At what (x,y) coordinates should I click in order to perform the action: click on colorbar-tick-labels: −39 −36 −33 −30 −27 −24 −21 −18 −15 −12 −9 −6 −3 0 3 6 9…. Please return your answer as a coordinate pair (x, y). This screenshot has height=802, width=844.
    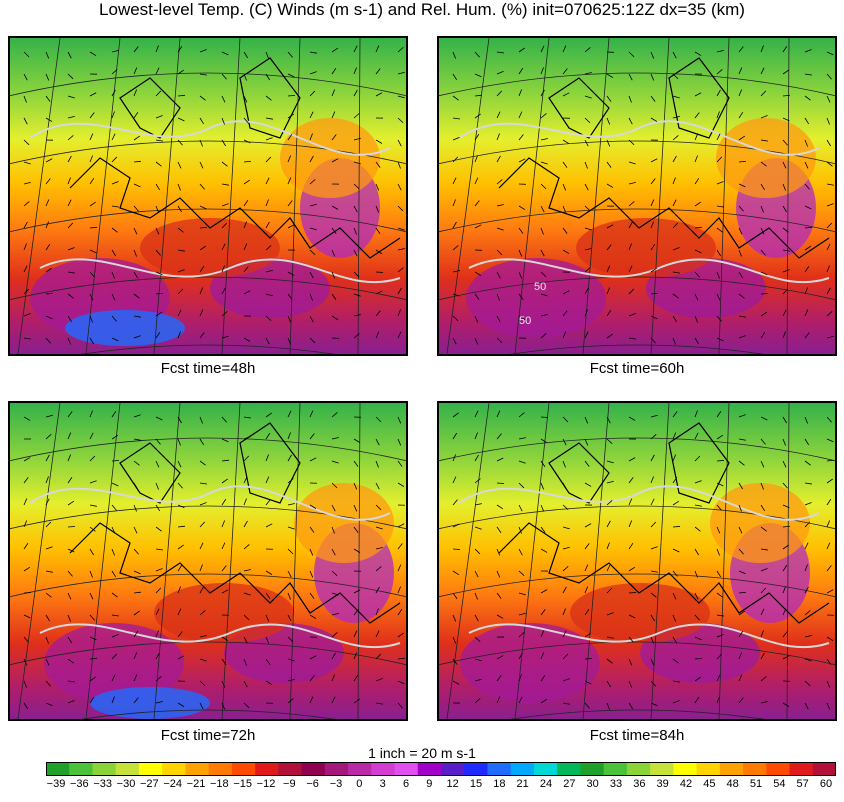
    Looking at the image, I should click on (441, 788).